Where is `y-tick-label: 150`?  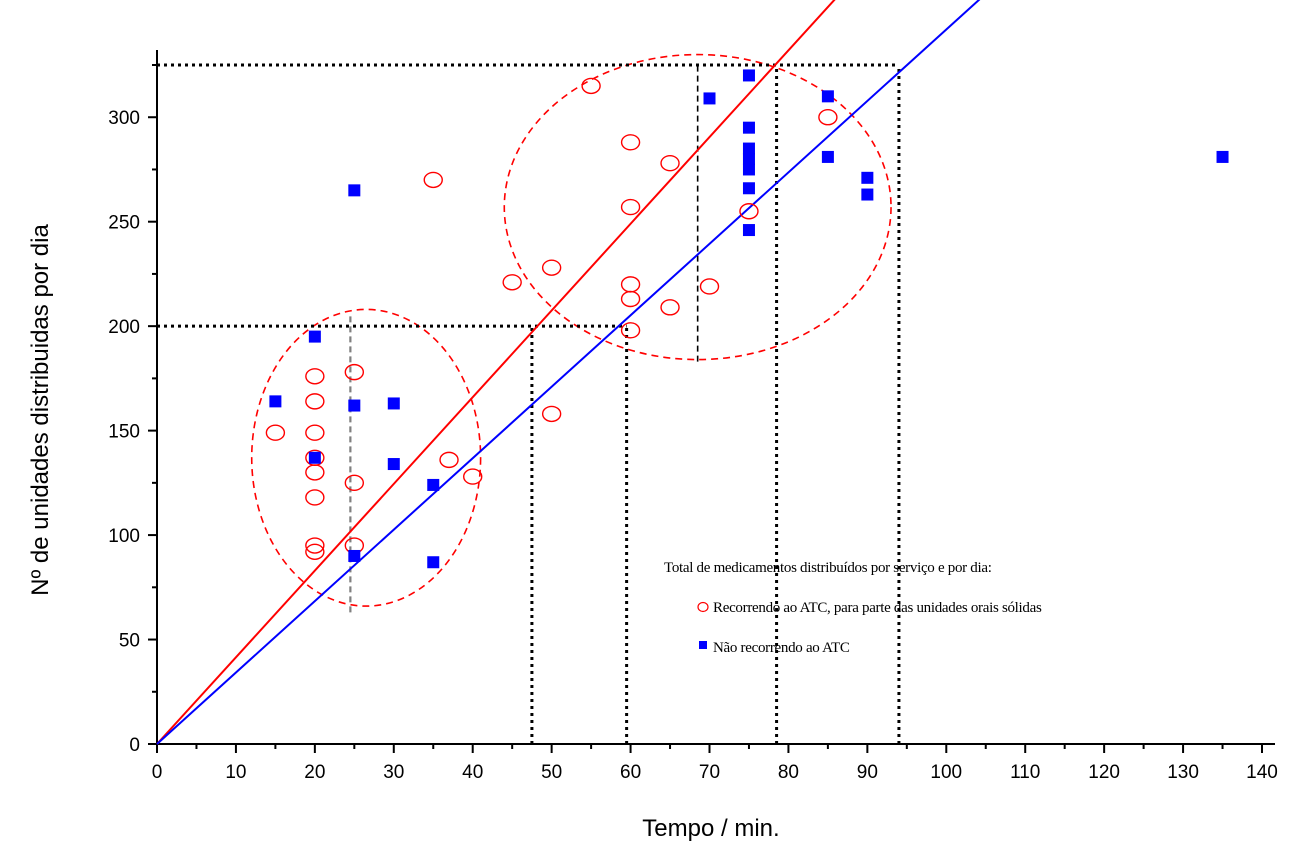
y-tick-label: 150 is located at coordinates (124, 432).